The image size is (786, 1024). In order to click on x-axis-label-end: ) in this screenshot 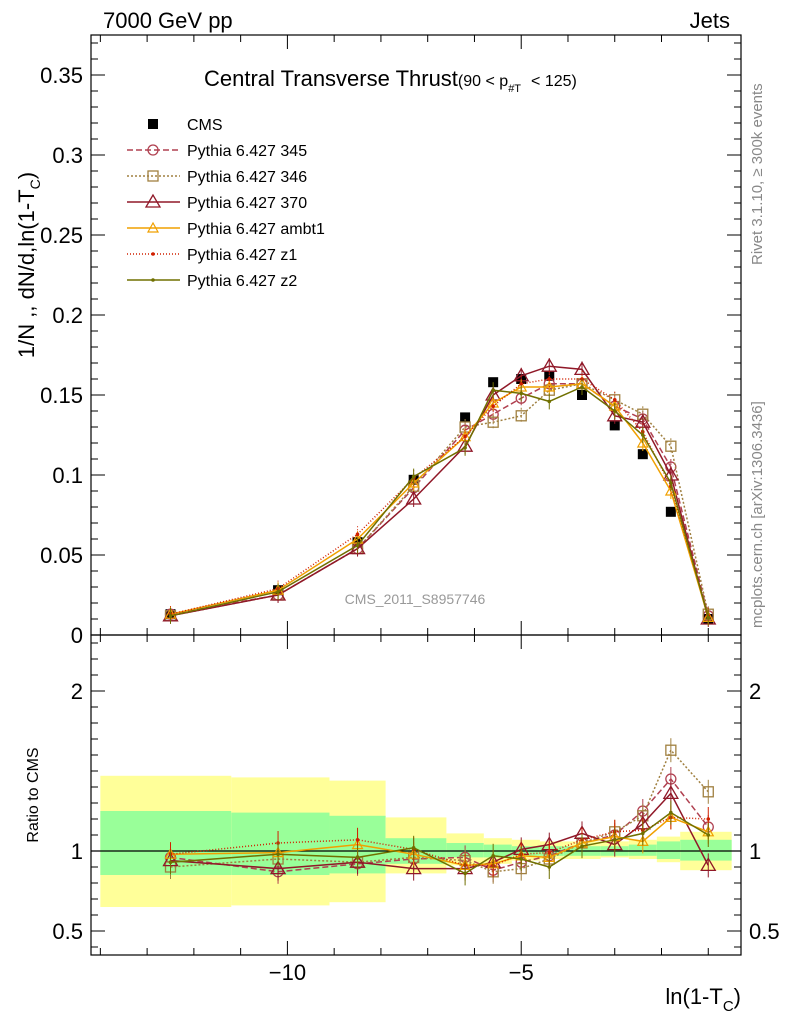, I will do `click(737, 996)`.